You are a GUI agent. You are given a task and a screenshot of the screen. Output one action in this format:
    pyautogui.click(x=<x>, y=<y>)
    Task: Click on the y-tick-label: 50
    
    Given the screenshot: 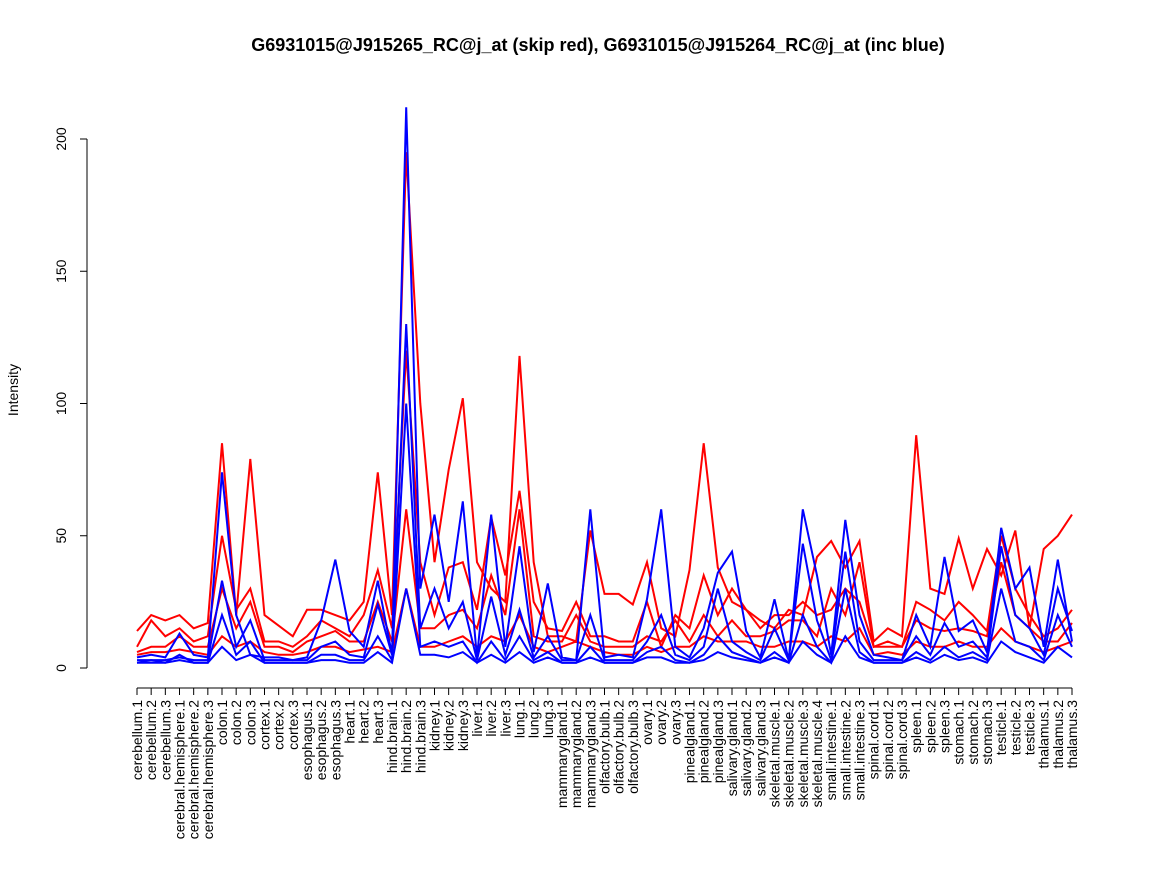 What is the action you would take?
    pyautogui.click(x=61, y=536)
    